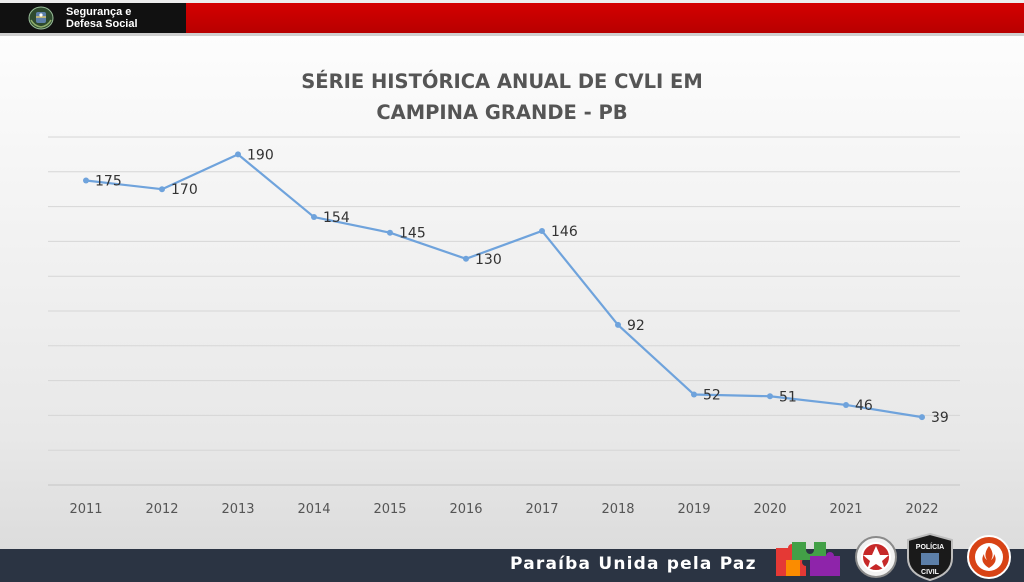 The height and width of the screenshot is (582, 1024). Describe the element at coordinates (989, 557) in the screenshot. I see `fire-department-badge` at that location.